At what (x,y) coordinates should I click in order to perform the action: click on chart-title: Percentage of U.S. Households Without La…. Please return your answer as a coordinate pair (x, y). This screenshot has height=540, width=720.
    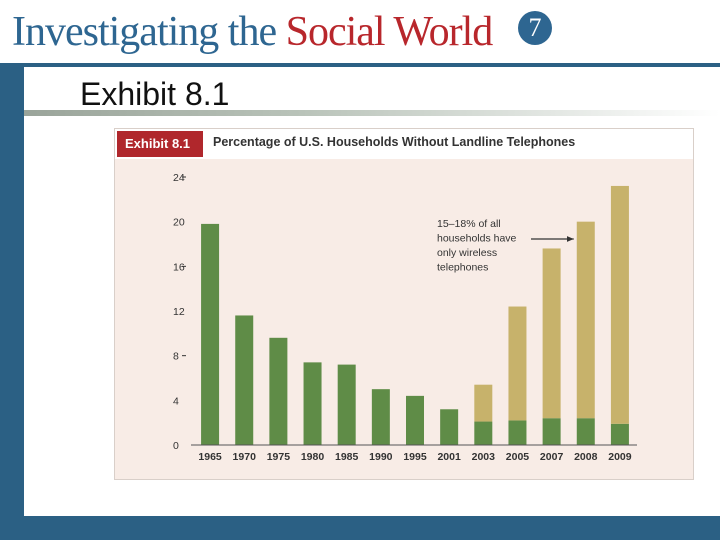
    Looking at the image, I should click on (394, 142).